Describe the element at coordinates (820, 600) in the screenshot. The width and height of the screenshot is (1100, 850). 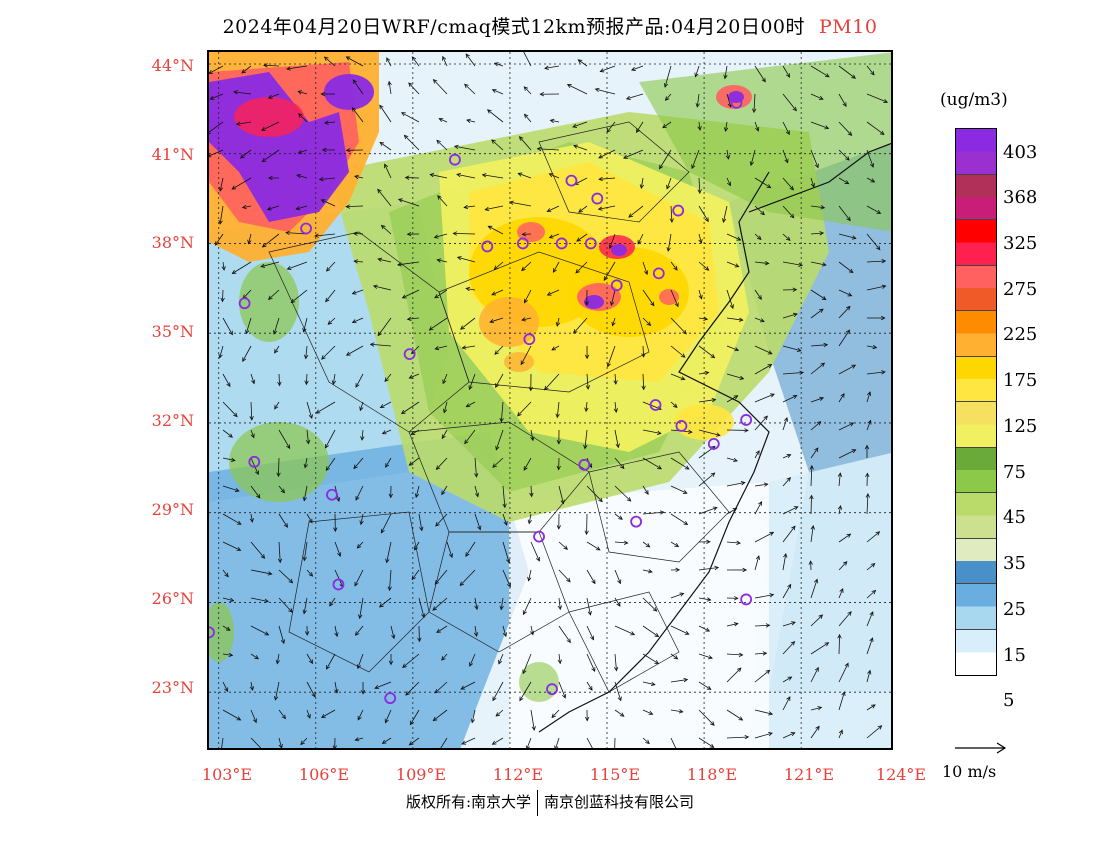
I see `sea-region` at that location.